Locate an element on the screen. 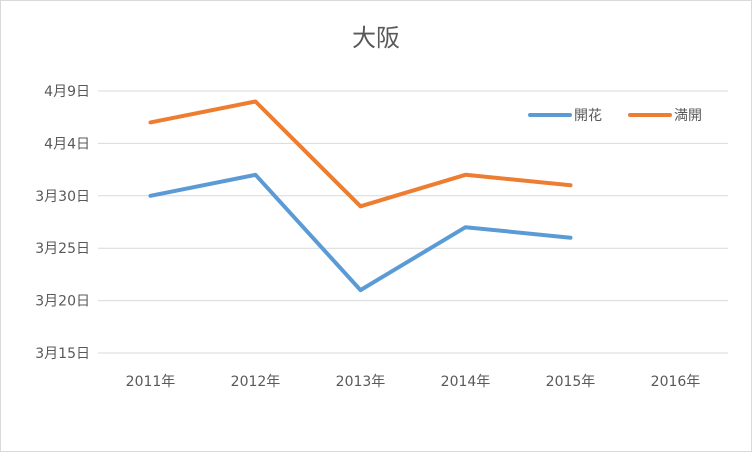 The width and height of the screenshot is (752, 452). y-axis-ticks: 4月9日 4月4日 3月30日 3月25日 3月20日 3月15日 is located at coordinates (62, 223).